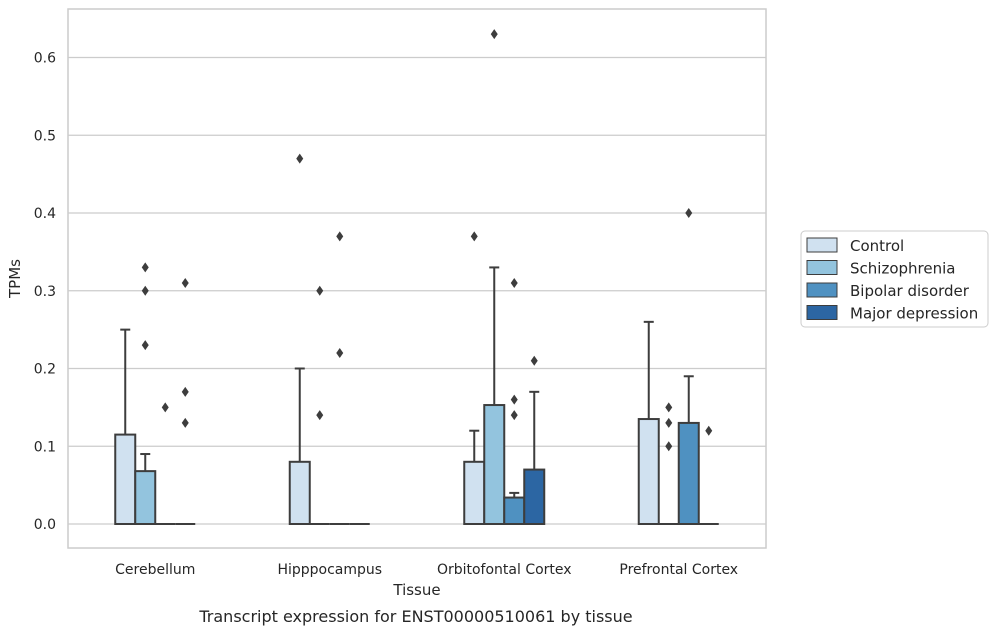 The width and height of the screenshot is (997, 634). I want to click on x-axis-label: Tissue, so click(416, 590).